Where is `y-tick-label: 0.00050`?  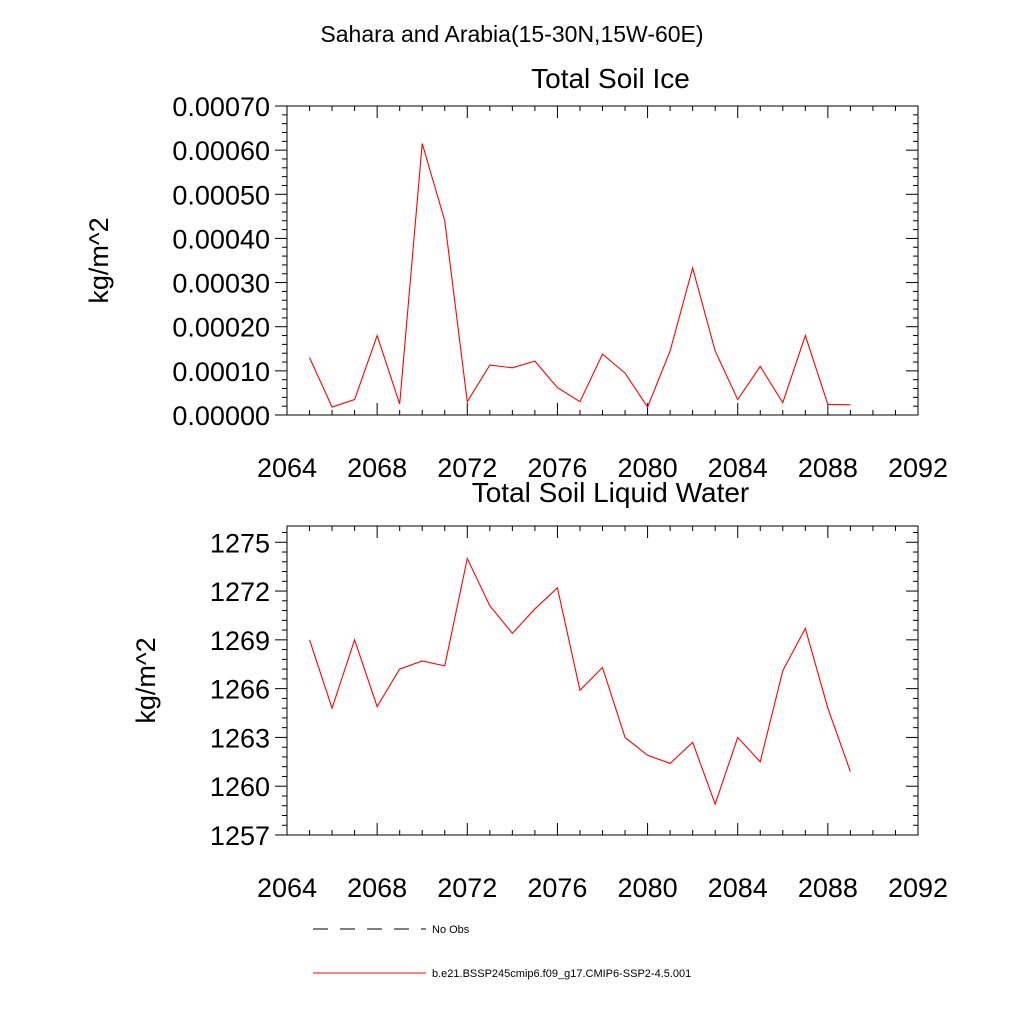
y-tick-label: 0.00050 is located at coordinates (221, 195).